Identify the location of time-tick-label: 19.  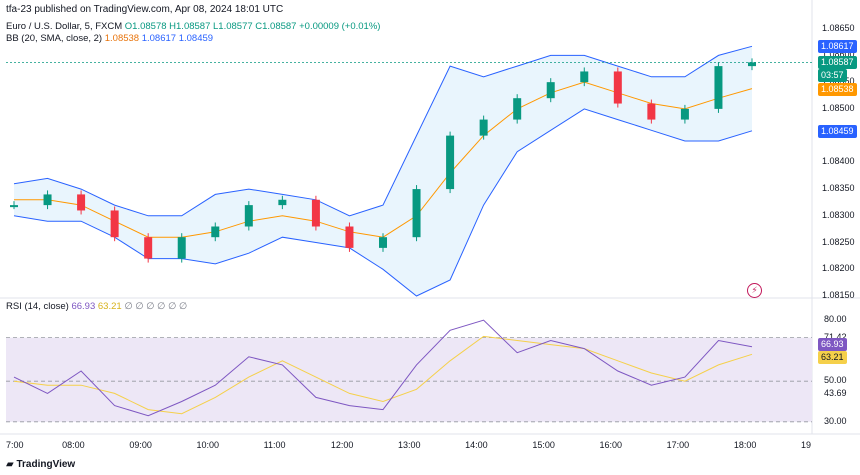
(806, 445).